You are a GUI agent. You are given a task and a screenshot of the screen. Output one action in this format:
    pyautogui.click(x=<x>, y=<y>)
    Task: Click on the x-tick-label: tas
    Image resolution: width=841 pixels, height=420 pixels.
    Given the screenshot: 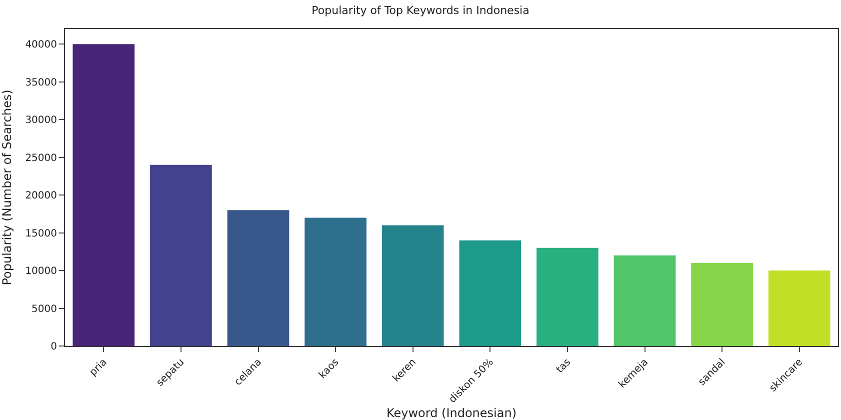 What is the action you would take?
    pyautogui.click(x=564, y=366)
    